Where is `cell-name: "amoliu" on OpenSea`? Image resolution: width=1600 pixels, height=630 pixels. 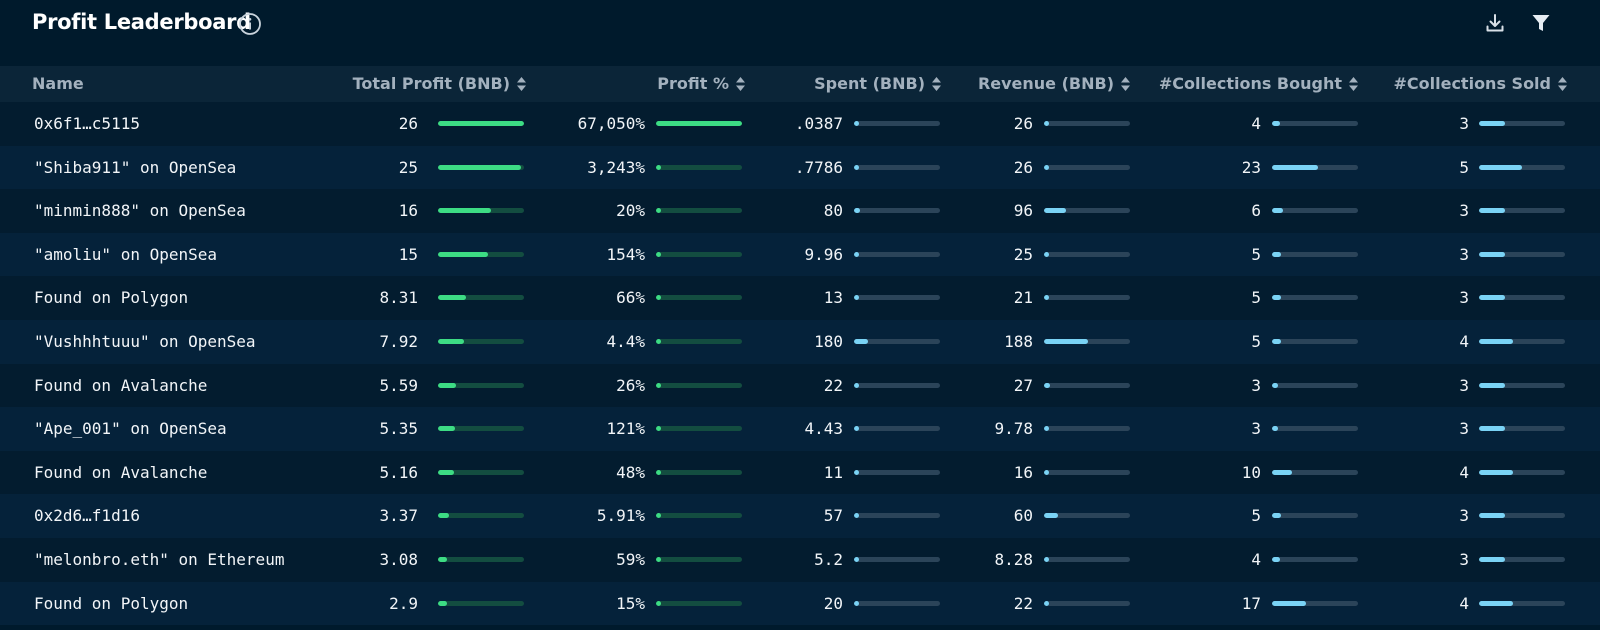 cell-name: "amoliu" on OpenSea is located at coordinates (126, 254).